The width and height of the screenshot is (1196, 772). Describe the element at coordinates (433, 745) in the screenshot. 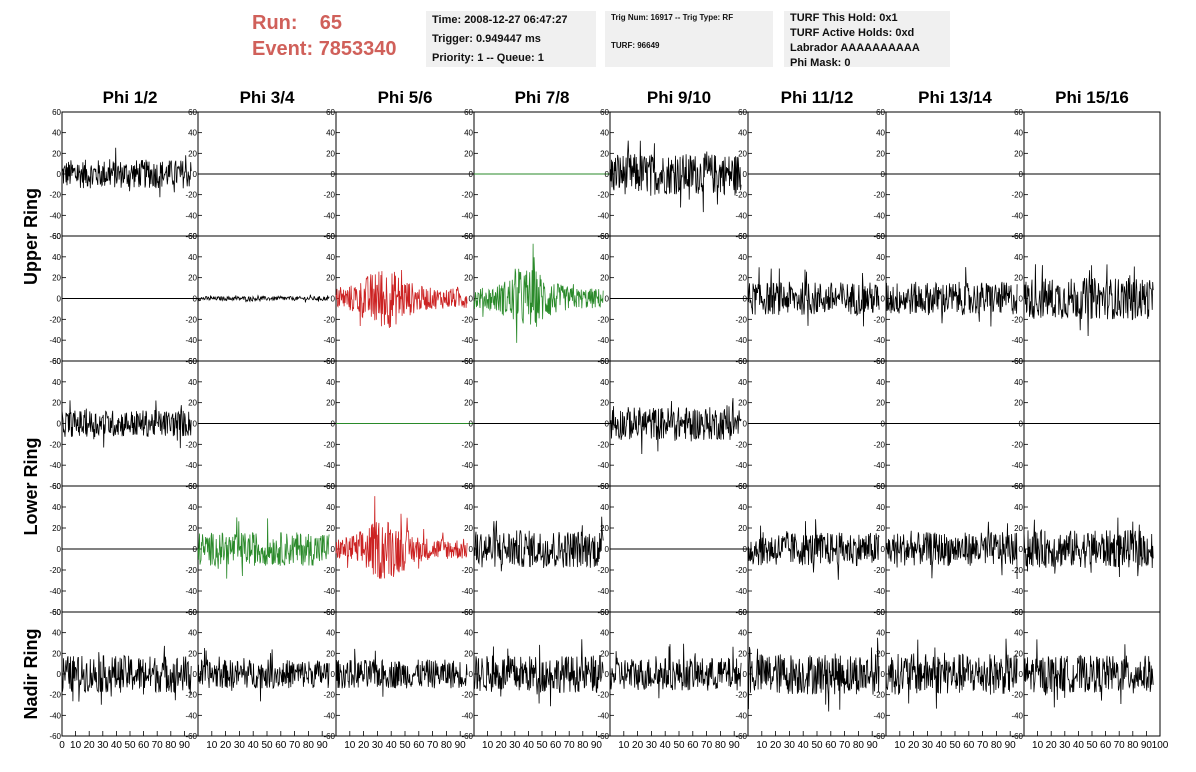

I see `x-tick-label: 70` at that location.